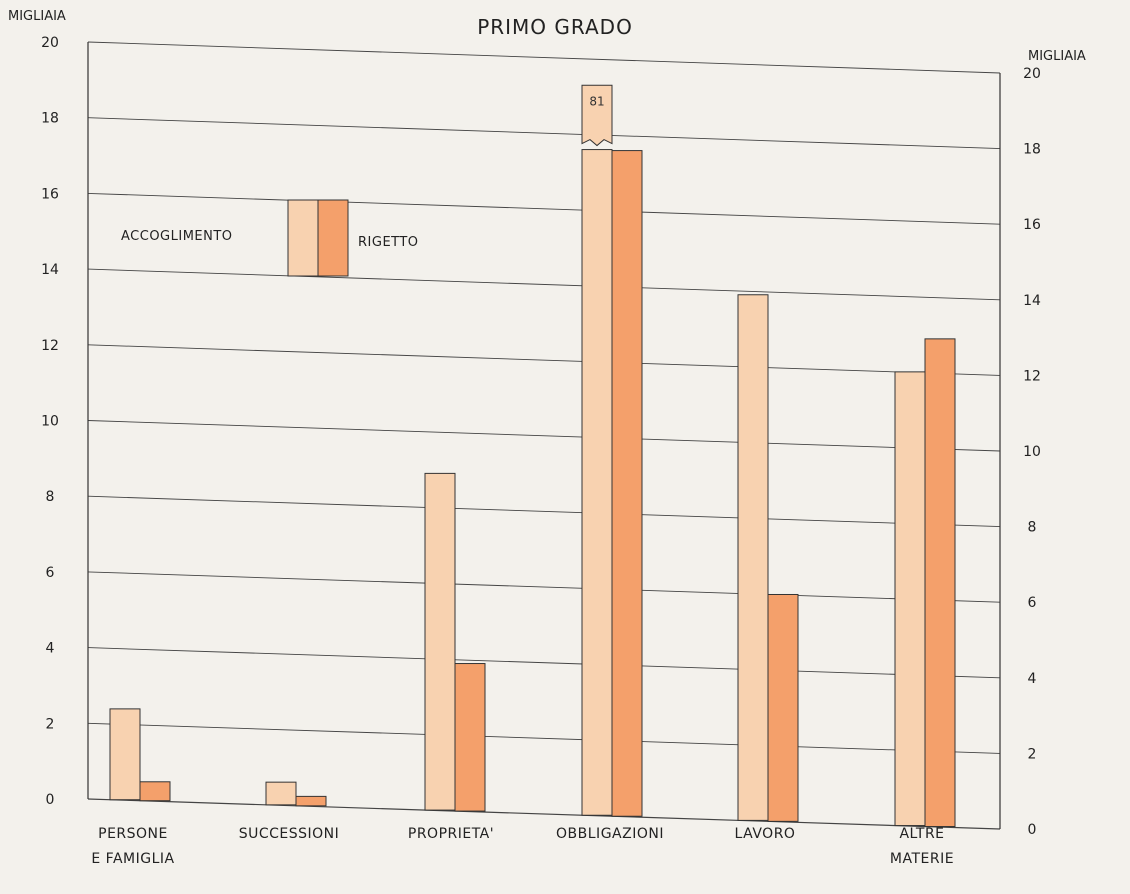 The height and width of the screenshot is (894, 1130). I want to click on left-tick-label: 2, so click(50, 724).